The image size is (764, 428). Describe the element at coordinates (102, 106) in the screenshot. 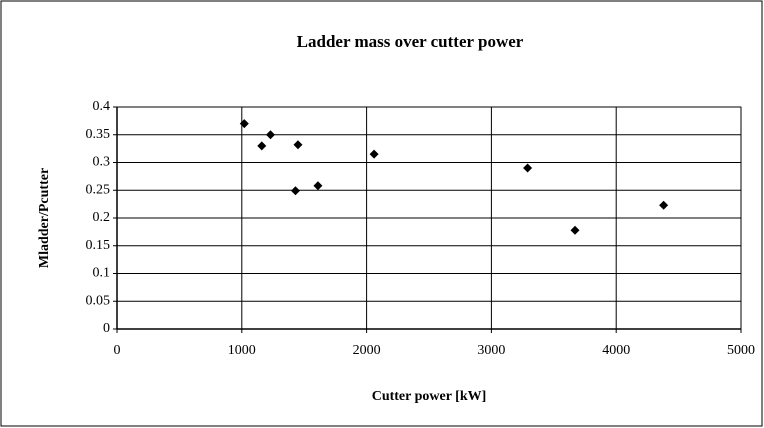

I see `y-tick-label: 0.4` at that location.